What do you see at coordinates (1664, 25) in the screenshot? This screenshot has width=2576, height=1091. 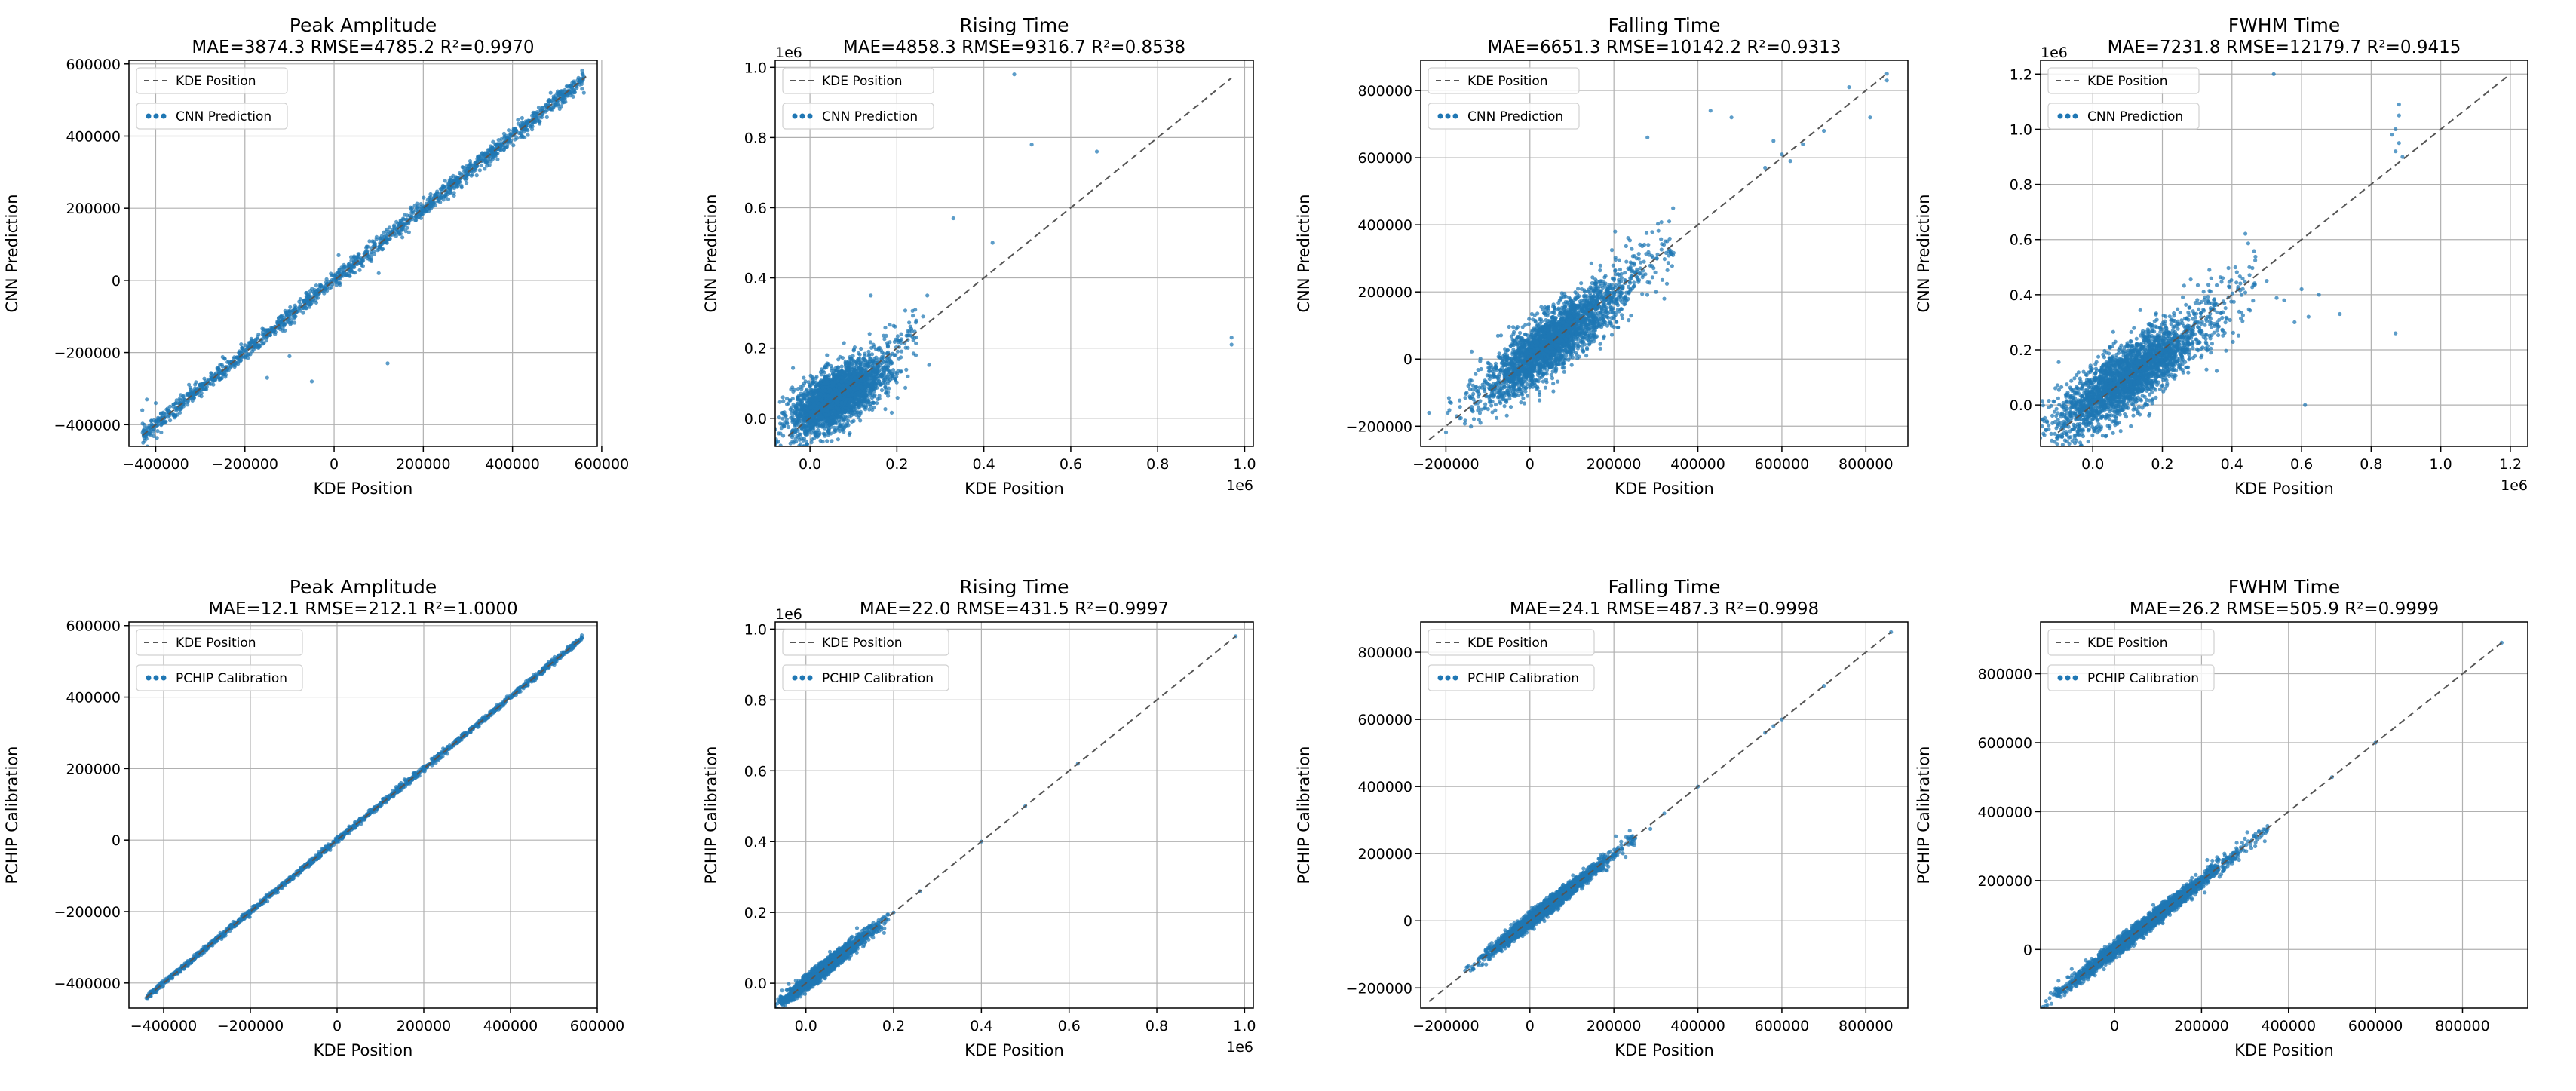 I see `chart-title: Falling Time` at bounding box center [1664, 25].